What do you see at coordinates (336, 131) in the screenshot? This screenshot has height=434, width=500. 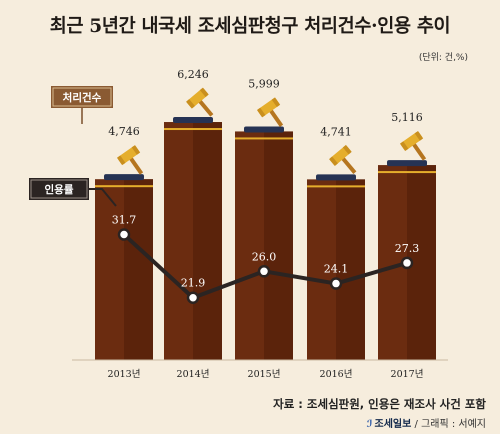 I see `bar-value-label: 4,741` at bounding box center [336, 131].